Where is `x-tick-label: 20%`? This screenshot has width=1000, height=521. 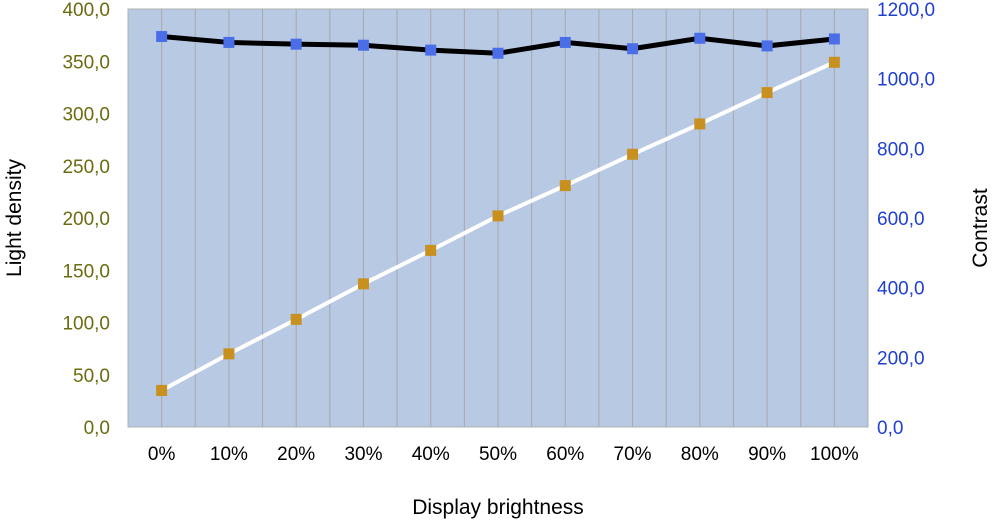
x-tick-label: 20% is located at coordinates (296, 454).